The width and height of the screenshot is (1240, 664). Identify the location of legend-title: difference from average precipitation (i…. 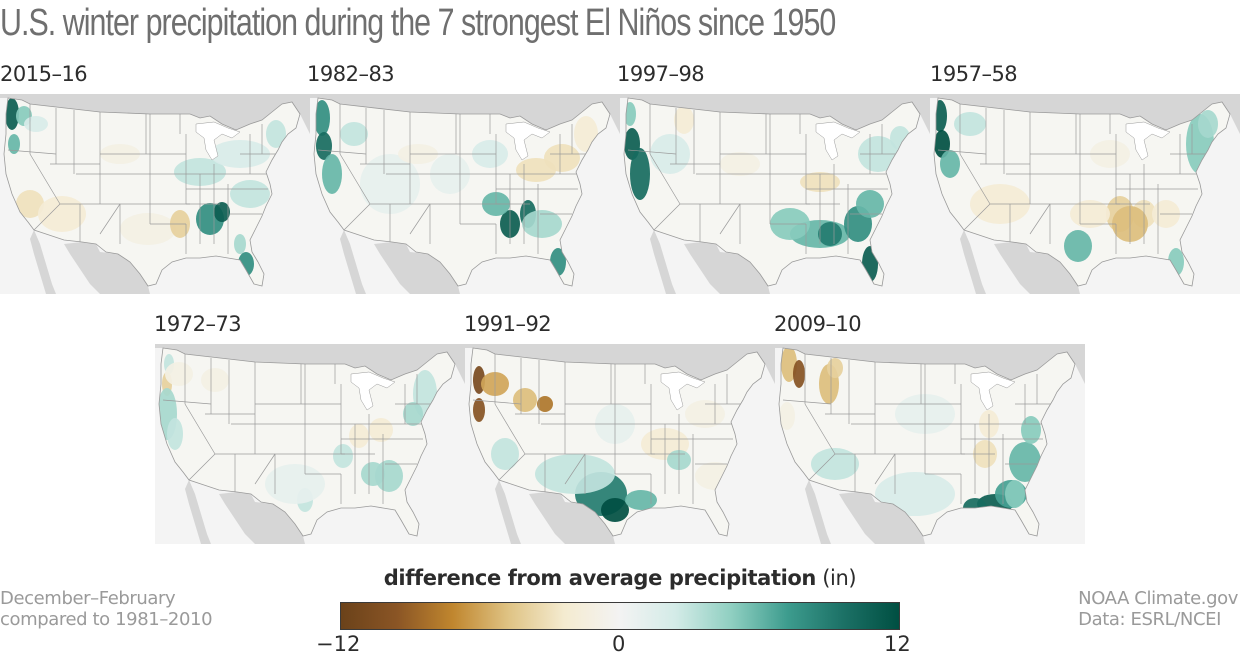
(620, 578).